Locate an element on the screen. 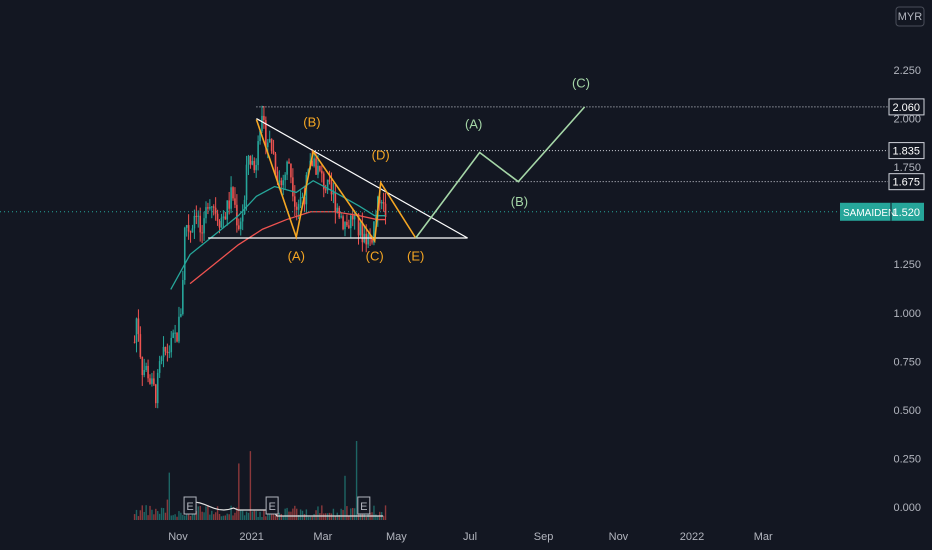 The height and width of the screenshot is (550, 932). y-tick-label: 0.250 is located at coordinates (907, 459).